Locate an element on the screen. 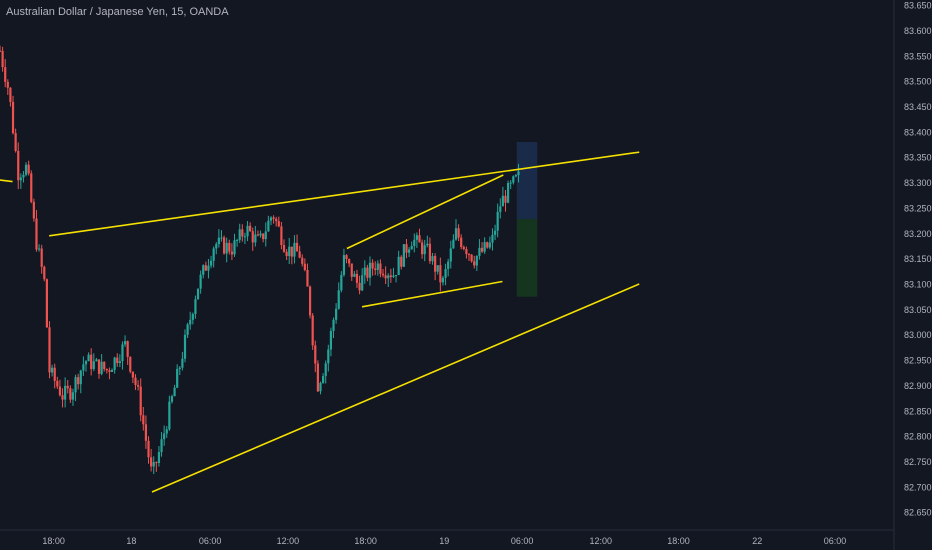 The height and width of the screenshot is (550, 932). price-tick-label: 82.700 is located at coordinates (918, 487).